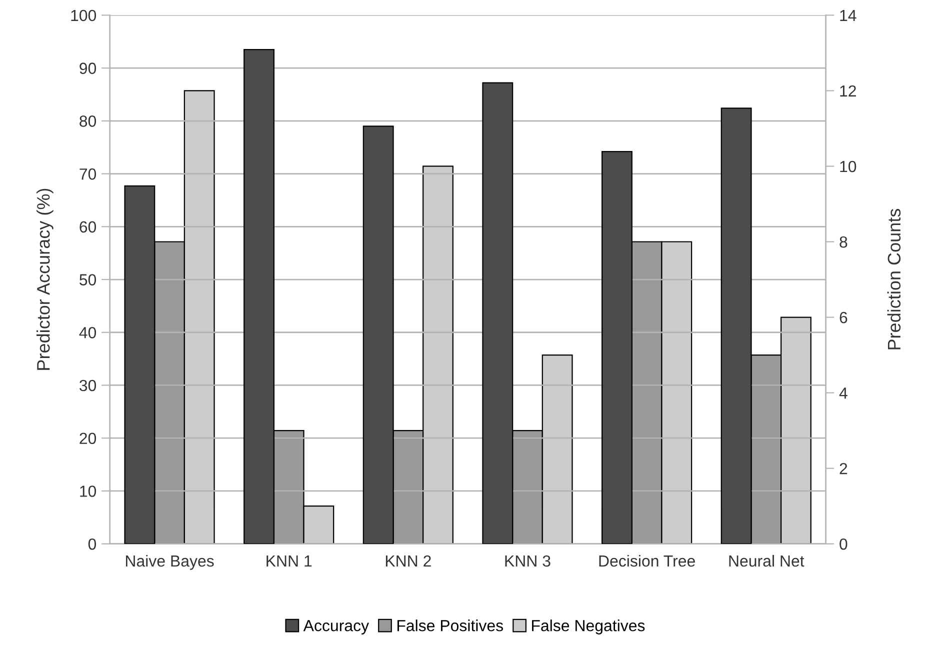 This screenshot has height=660, width=931. I want to click on y-axis-title: Predictor Accuracy (%), so click(45, 279).